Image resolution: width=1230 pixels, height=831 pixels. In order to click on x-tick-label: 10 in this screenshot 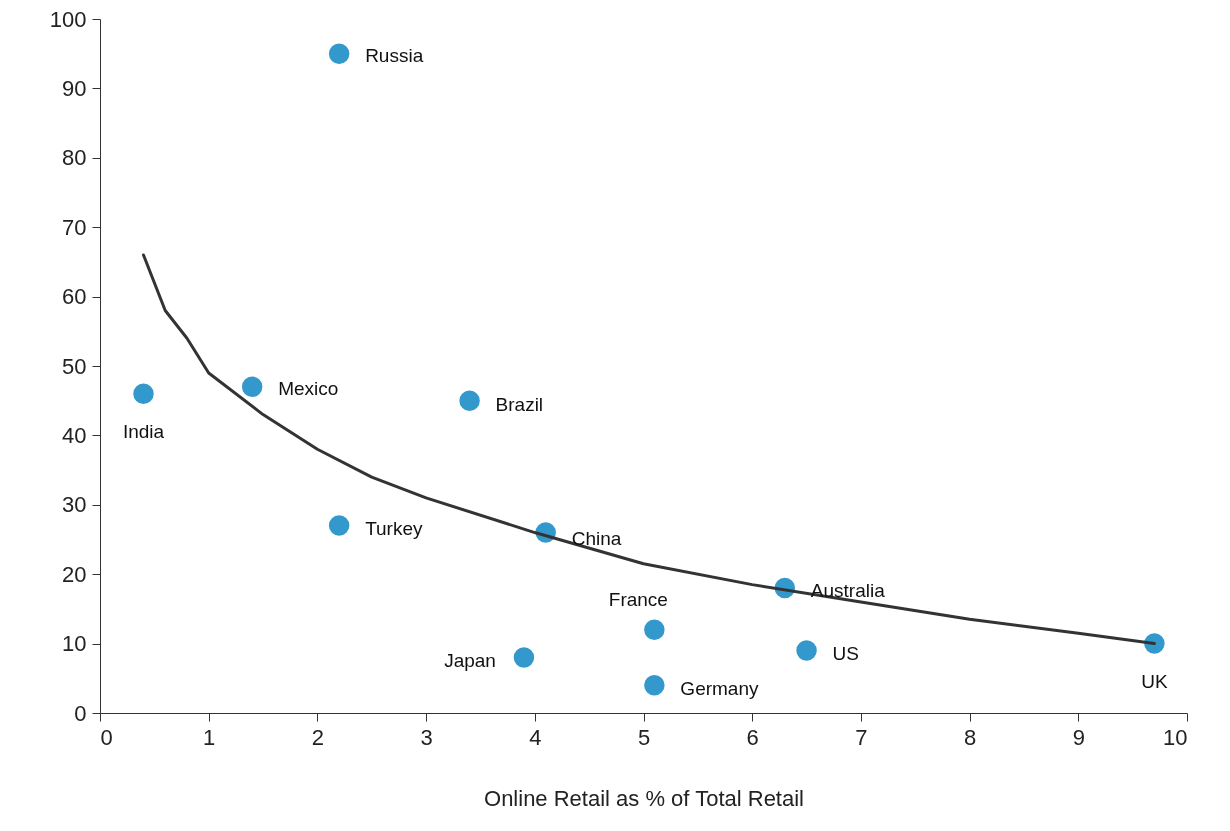, I will do `click(1175, 737)`.